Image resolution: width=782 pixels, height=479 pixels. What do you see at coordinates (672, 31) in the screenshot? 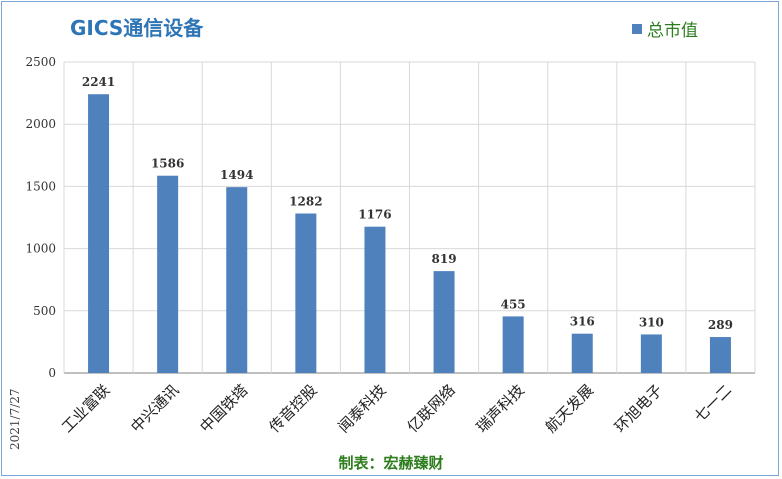
I see `legend-label: 总市值` at bounding box center [672, 31].